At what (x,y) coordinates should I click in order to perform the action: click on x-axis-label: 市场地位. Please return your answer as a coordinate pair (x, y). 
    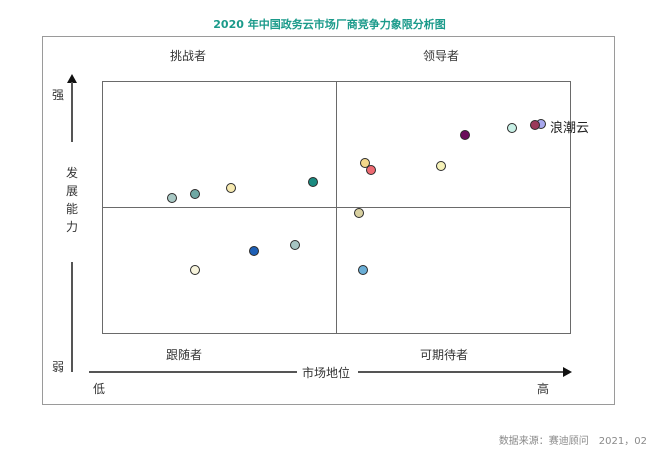
    Looking at the image, I should click on (326, 373).